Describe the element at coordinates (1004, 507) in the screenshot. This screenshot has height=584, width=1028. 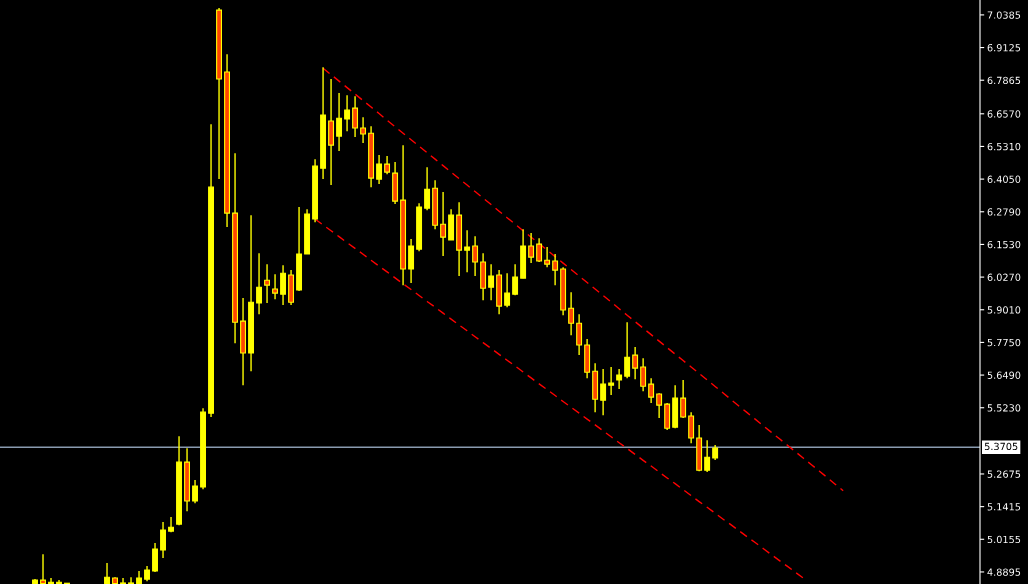
I see `y-tick-label: 5.1415` at that location.